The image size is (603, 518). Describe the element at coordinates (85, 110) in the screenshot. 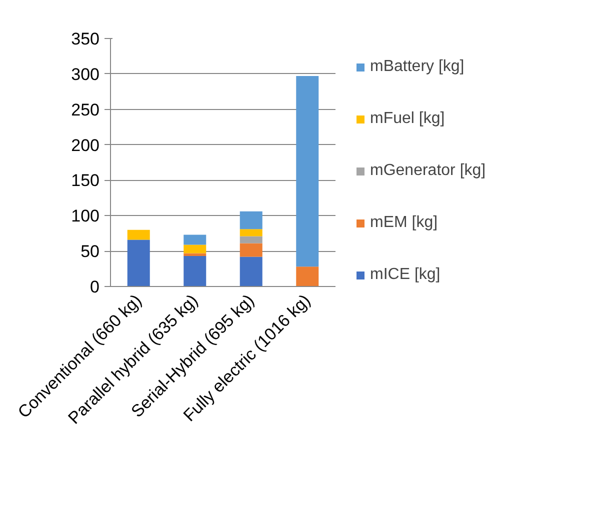

I see `y-tick-label: 250` at that location.